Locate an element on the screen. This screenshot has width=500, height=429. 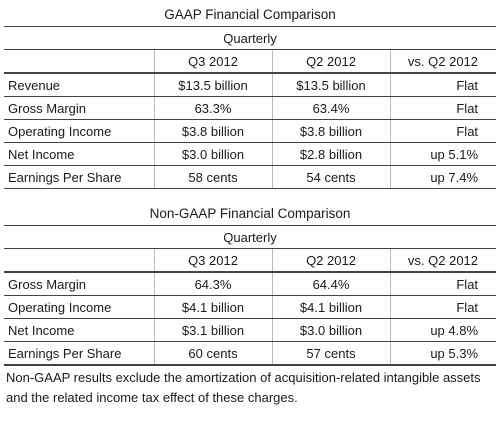
row-q2-value: $4.1 billion is located at coordinates (330, 307).